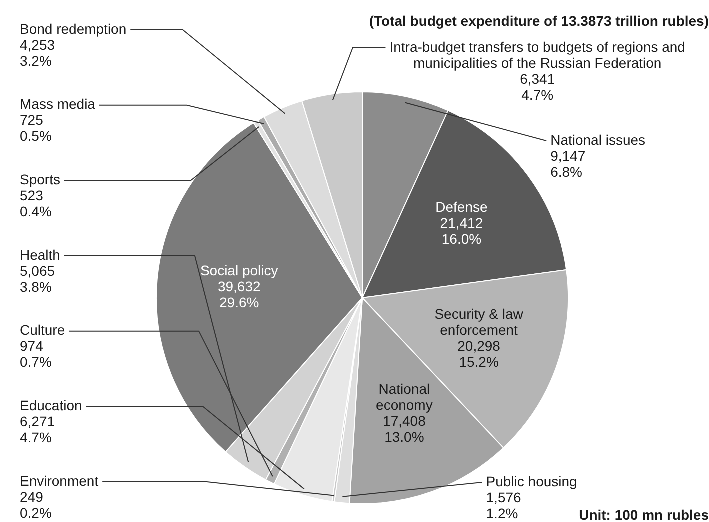 Image resolution: width=709 pixels, height=522 pixels. What do you see at coordinates (532, 481) in the screenshot?
I see `slice-label: Public housing` at bounding box center [532, 481].